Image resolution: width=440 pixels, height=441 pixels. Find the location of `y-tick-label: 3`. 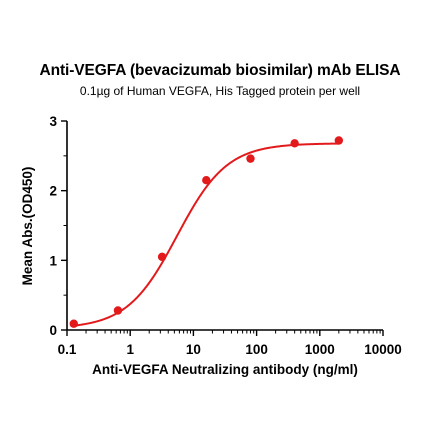

y-tick-label: 3 is located at coordinates (53, 121).